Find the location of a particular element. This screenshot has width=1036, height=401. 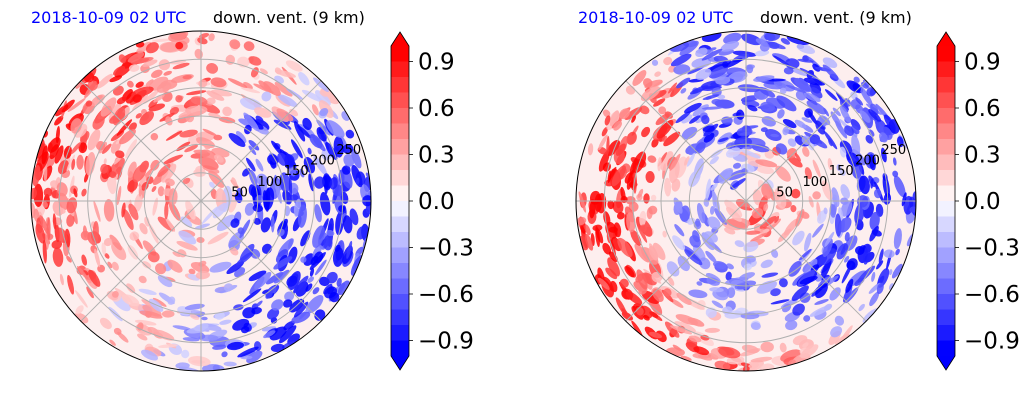

radial-tick-250: 250 is located at coordinates (348, 150).